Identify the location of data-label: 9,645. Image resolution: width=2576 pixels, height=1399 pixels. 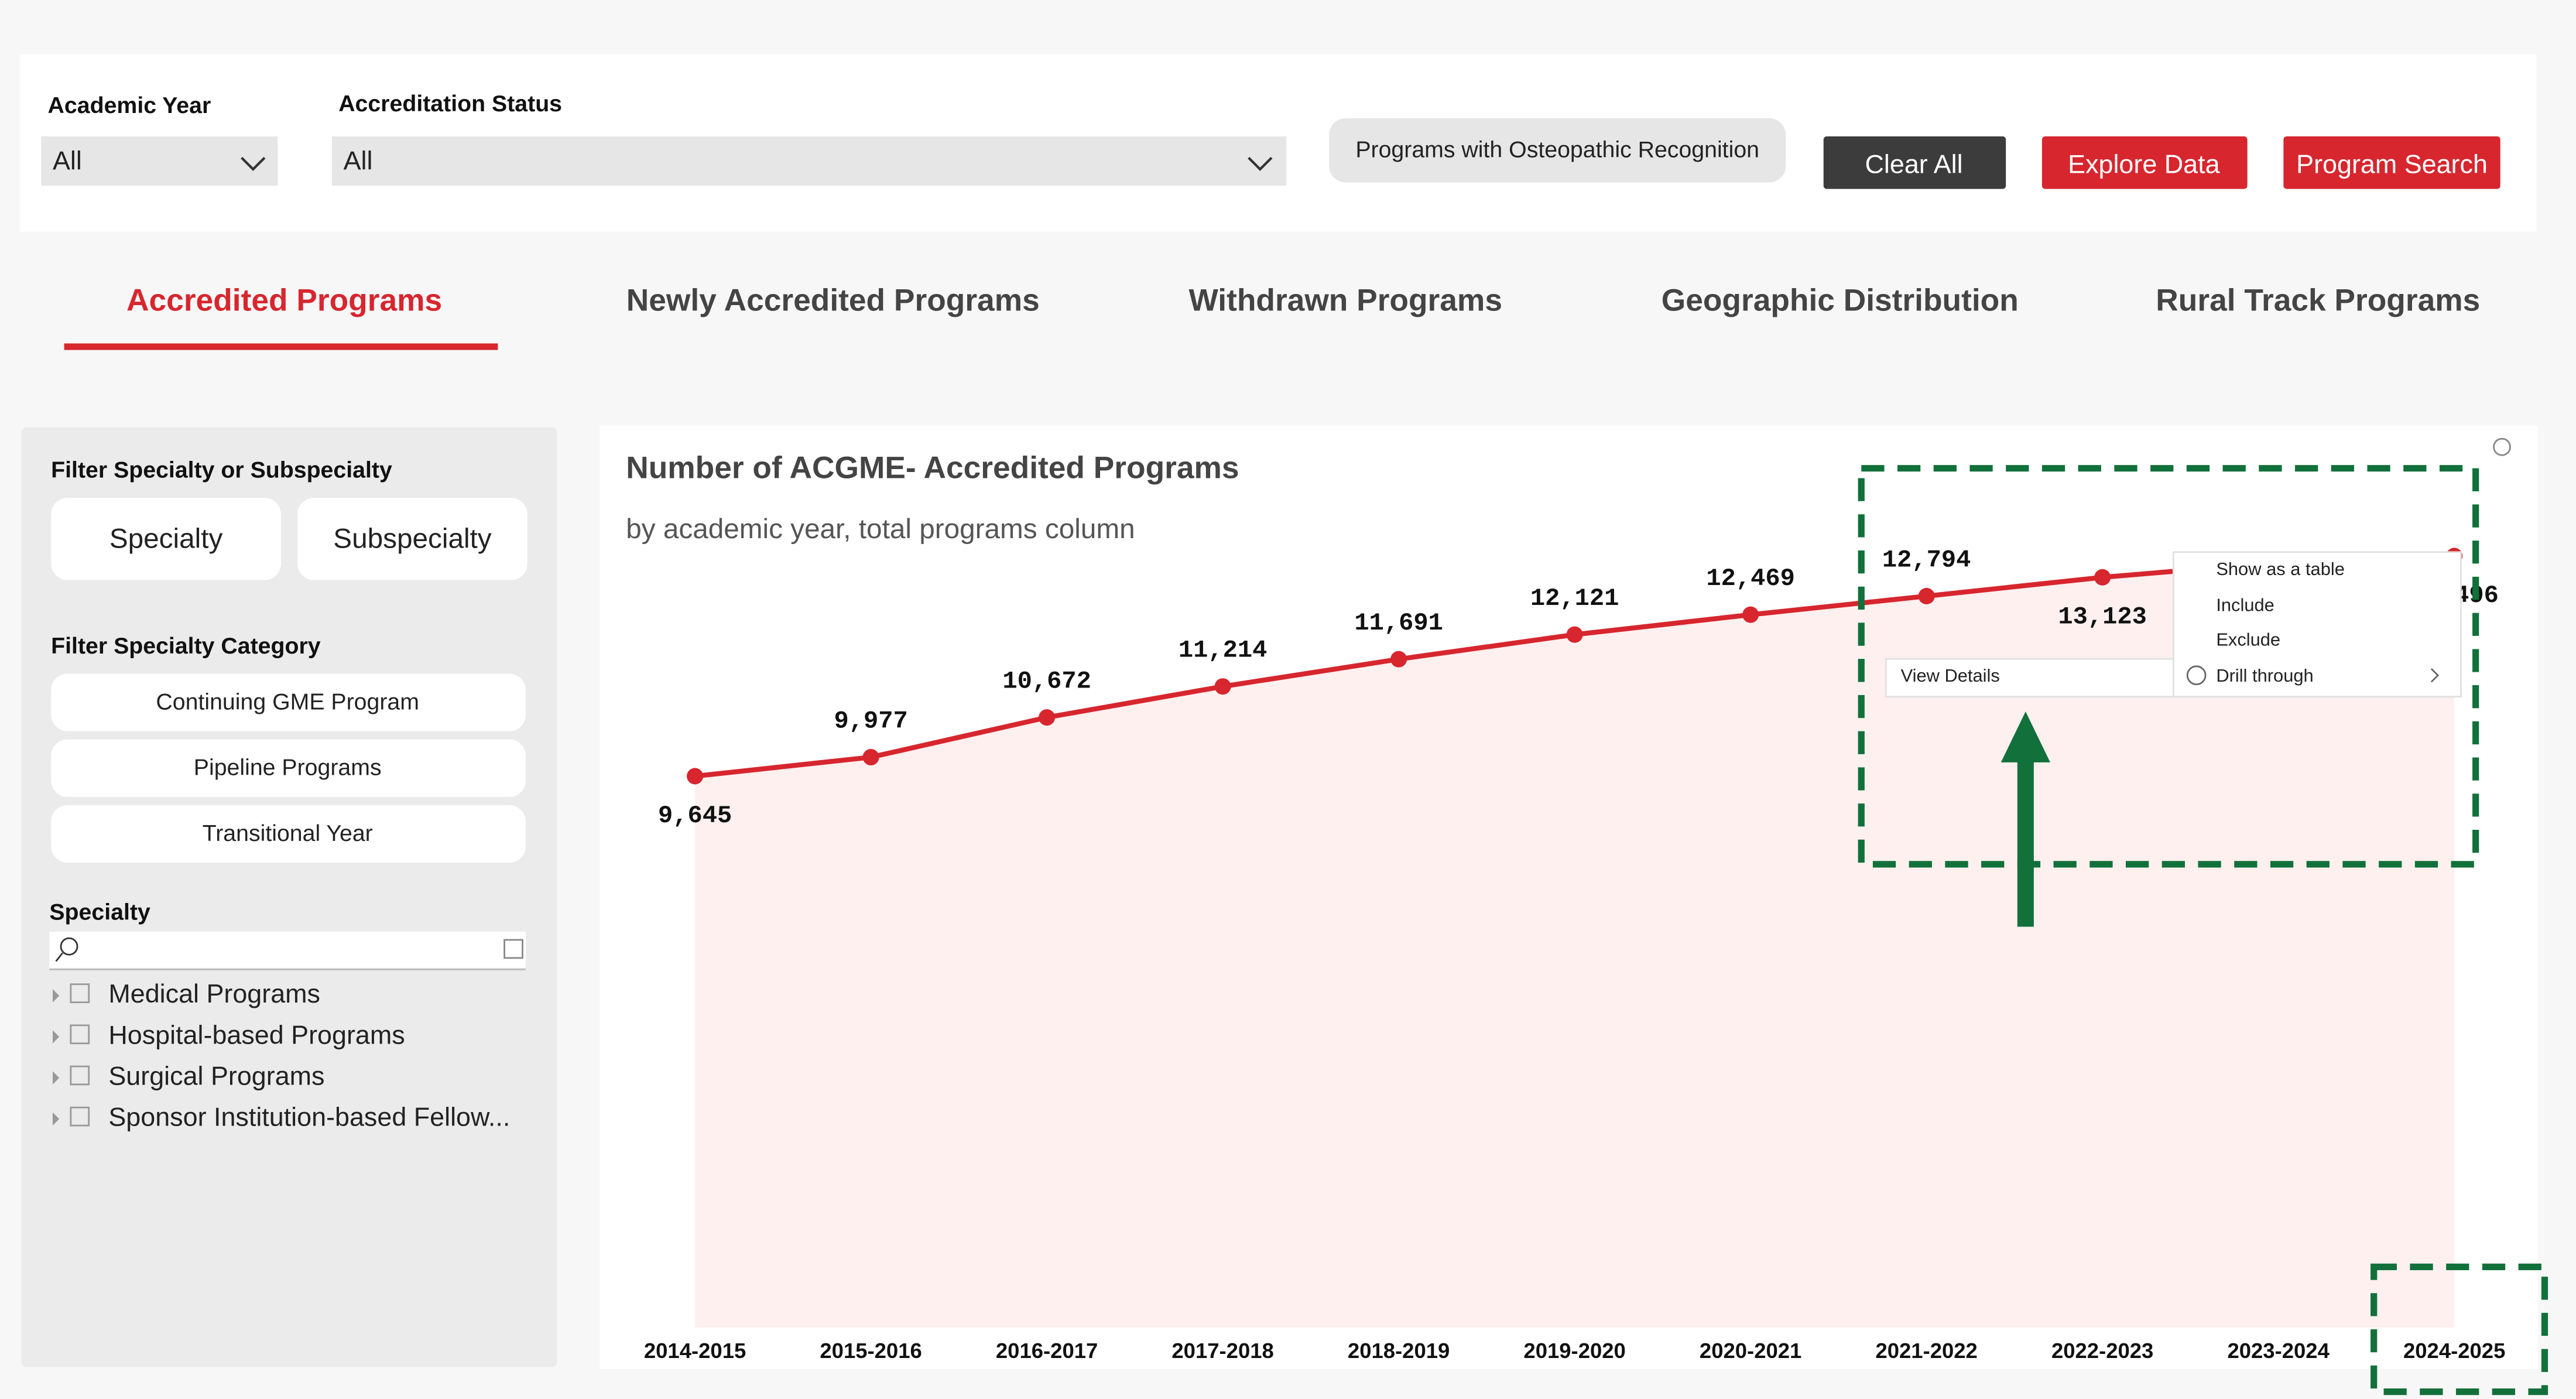
(695, 816).